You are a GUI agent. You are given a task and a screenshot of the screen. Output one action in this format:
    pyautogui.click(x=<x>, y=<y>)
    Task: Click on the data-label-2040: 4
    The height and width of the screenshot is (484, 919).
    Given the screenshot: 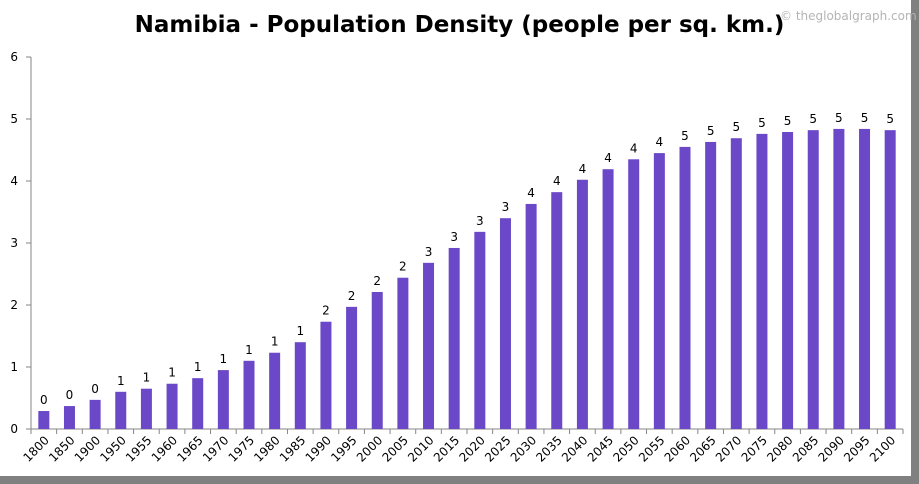 What is the action you would take?
    pyautogui.click(x=583, y=169)
    